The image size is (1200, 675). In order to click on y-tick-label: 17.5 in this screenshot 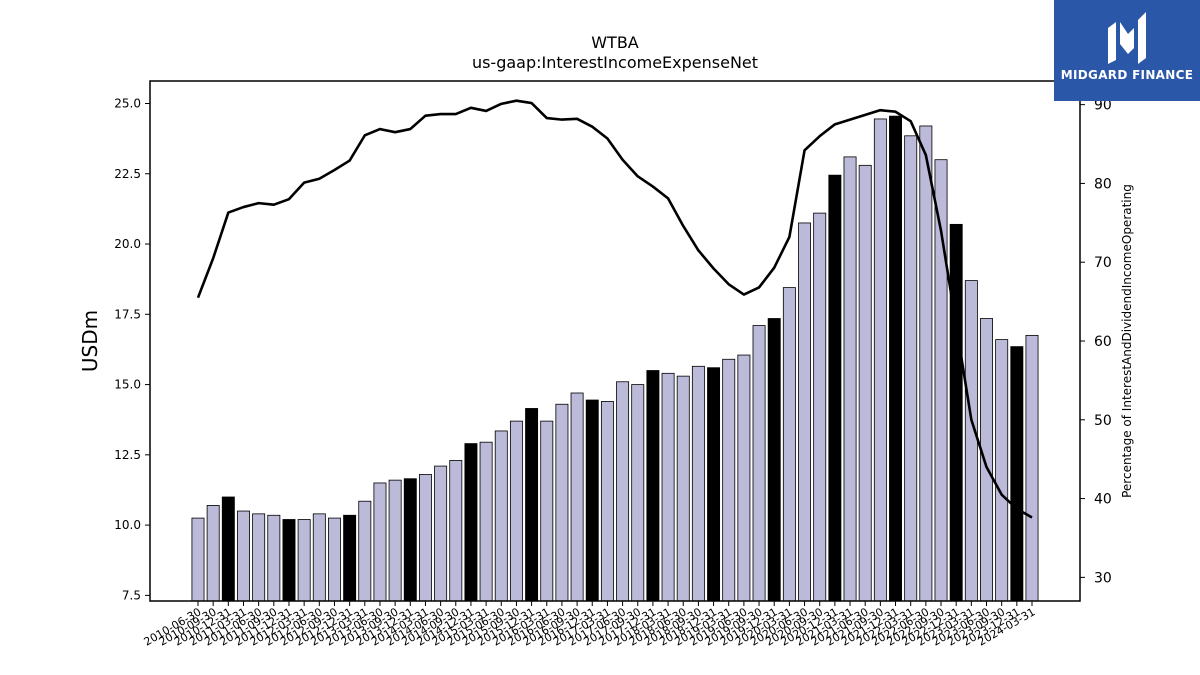, I will do `click(127, 314)`.